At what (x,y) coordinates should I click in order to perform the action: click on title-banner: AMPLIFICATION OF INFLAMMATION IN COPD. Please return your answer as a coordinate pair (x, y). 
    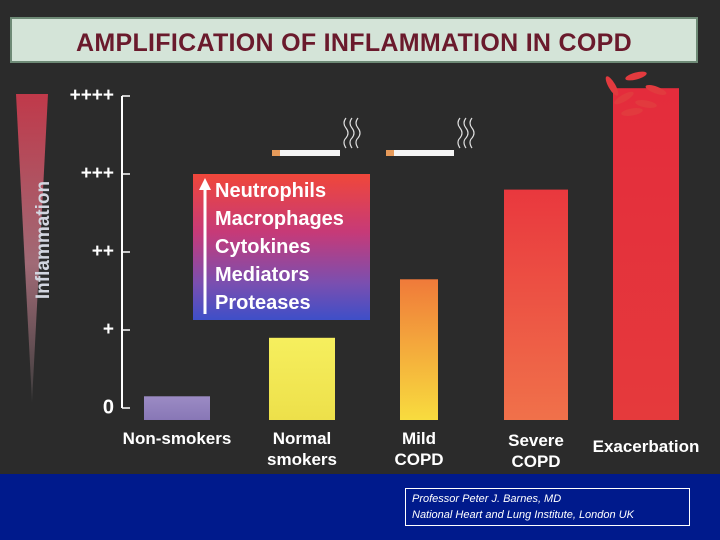
    Looking at the image, I should click on (354, 40).